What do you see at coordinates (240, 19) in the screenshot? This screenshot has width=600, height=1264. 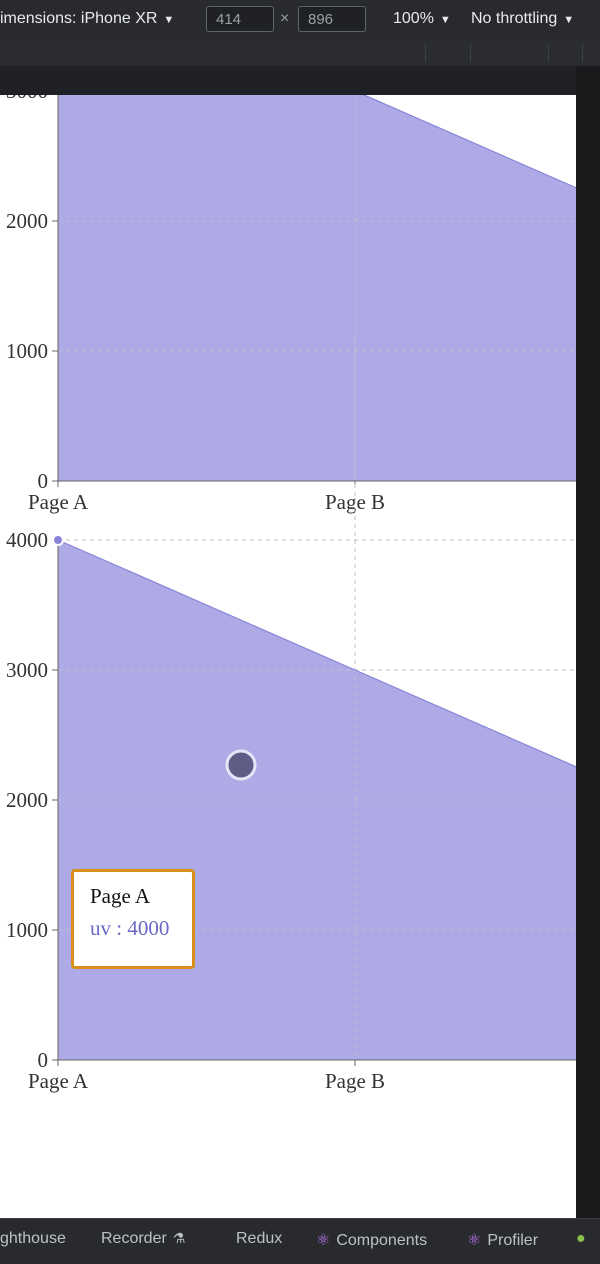 I see `width-input: 414` at bounding box center [240, 19].